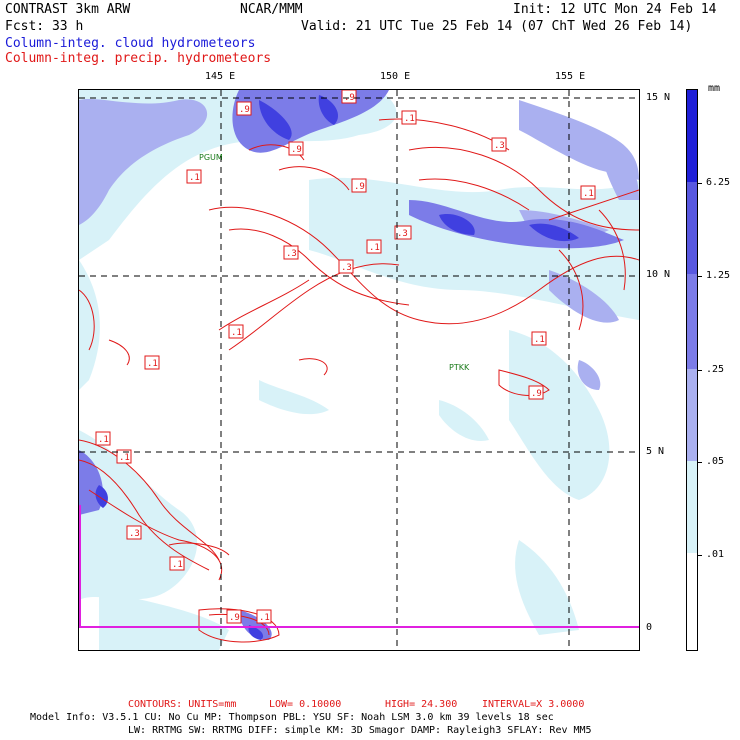 The image size is (740, 740). I want to click on legend-swatch-dark, so click(692, 228).